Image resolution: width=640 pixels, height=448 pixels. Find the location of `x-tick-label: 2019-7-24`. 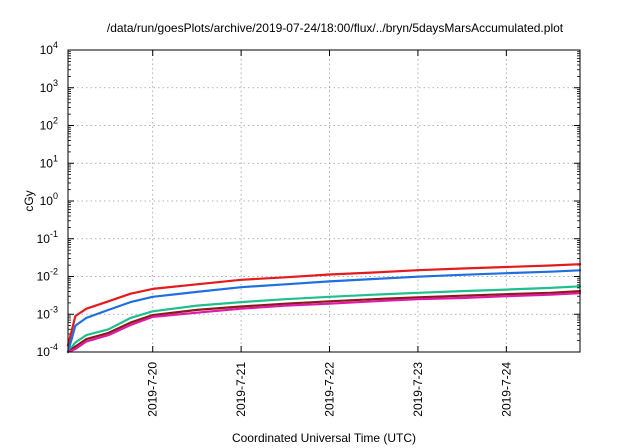

x-tick-label: 2019-7-24 is located at coordinates (506, 389).